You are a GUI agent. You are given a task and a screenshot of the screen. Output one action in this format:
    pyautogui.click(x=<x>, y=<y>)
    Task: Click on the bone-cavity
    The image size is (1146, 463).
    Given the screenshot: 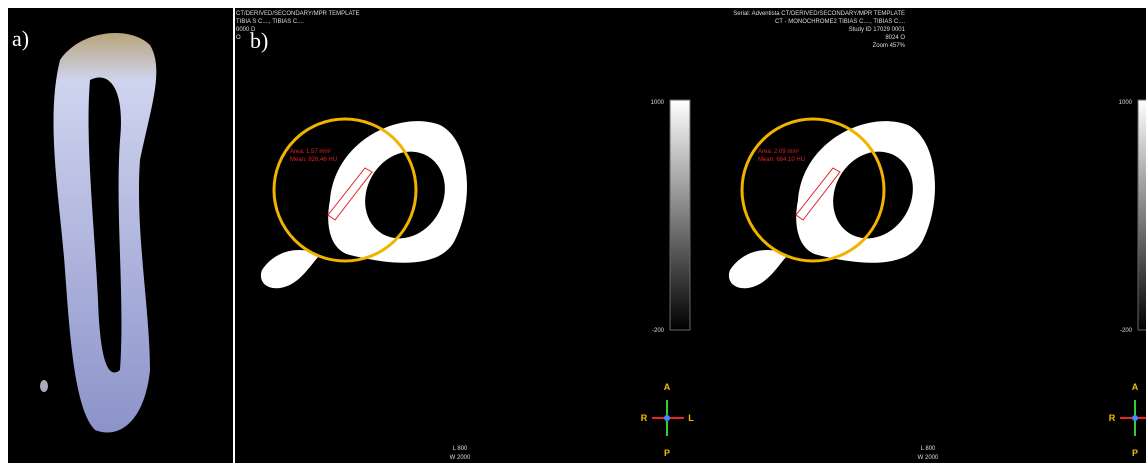 What is the action you would take?
    pyautogui.click(x=105, y=225)
    